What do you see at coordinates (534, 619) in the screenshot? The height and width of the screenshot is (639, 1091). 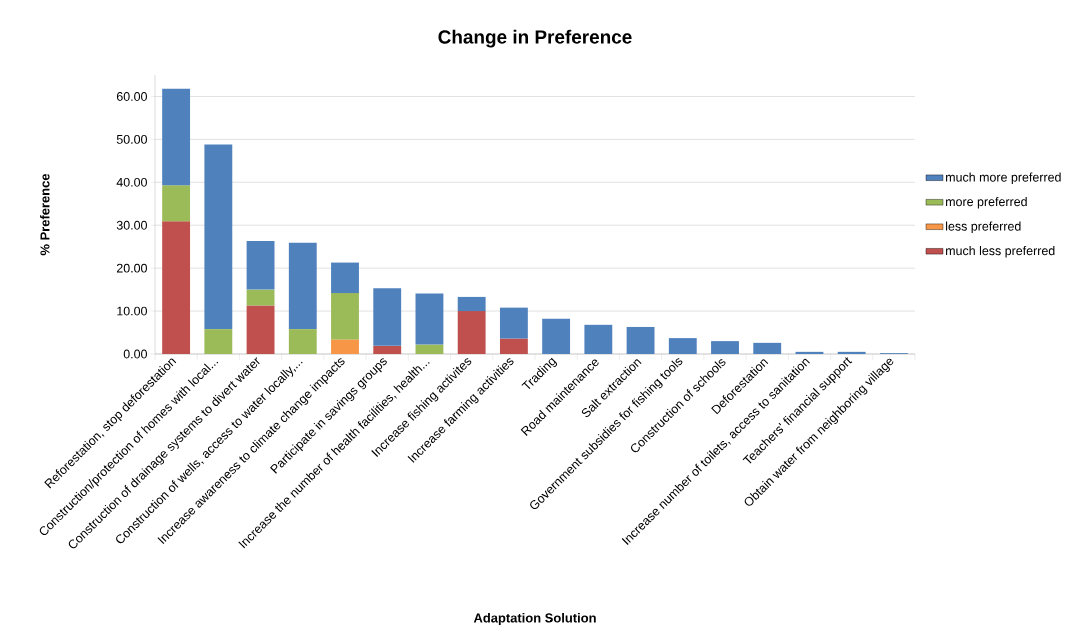 I see `x-axis-title: Adaptation Solution` at bounding box center [534, 619].